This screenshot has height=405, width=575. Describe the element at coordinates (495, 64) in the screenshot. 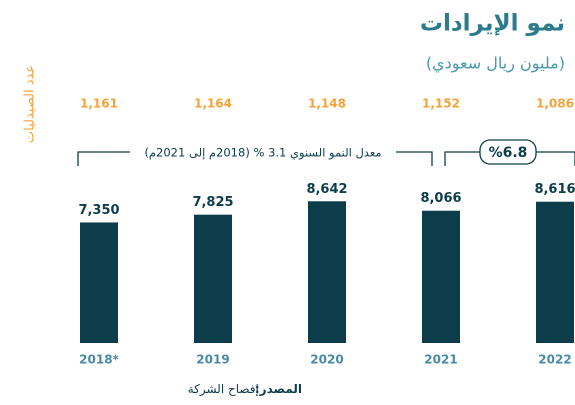

I see `chart-subtitle: (مليون ريال سعودي)` at that location.